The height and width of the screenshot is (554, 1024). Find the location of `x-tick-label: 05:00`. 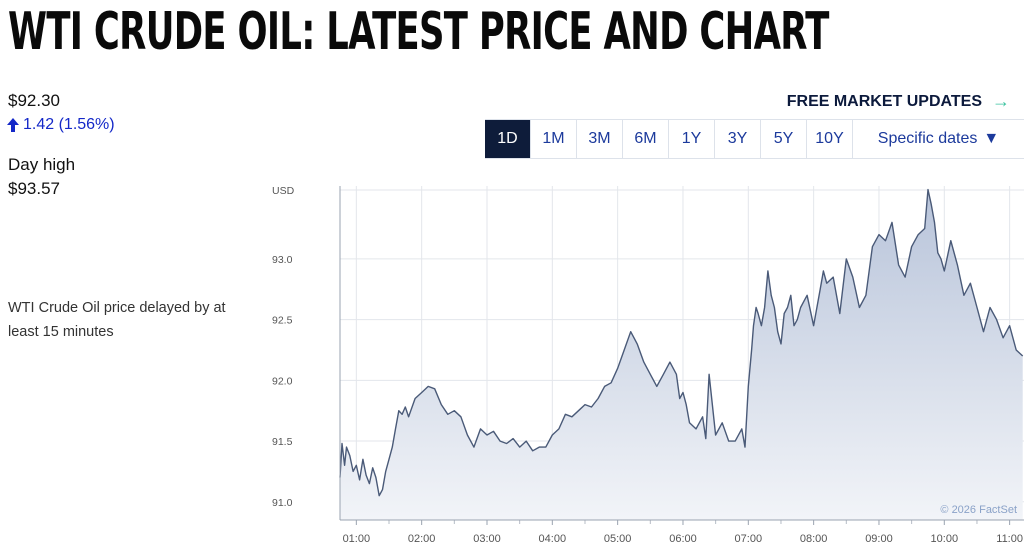

x-tick-label: 05:00 is located at coordinates (618, 539).